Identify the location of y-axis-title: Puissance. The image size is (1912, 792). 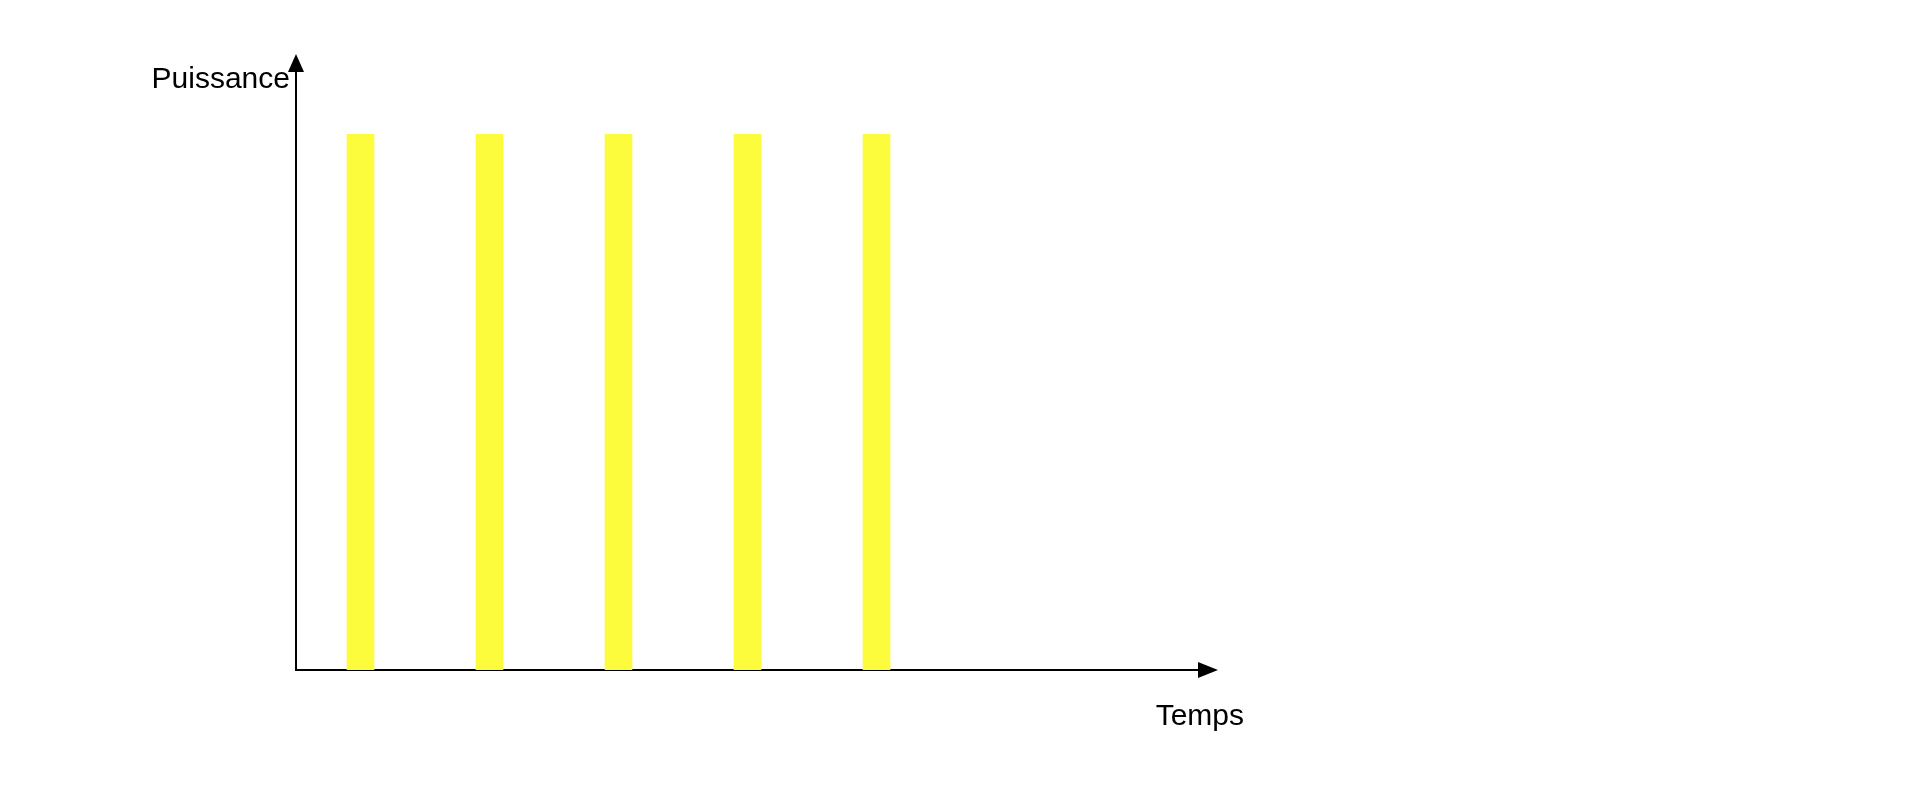
(220, 78).